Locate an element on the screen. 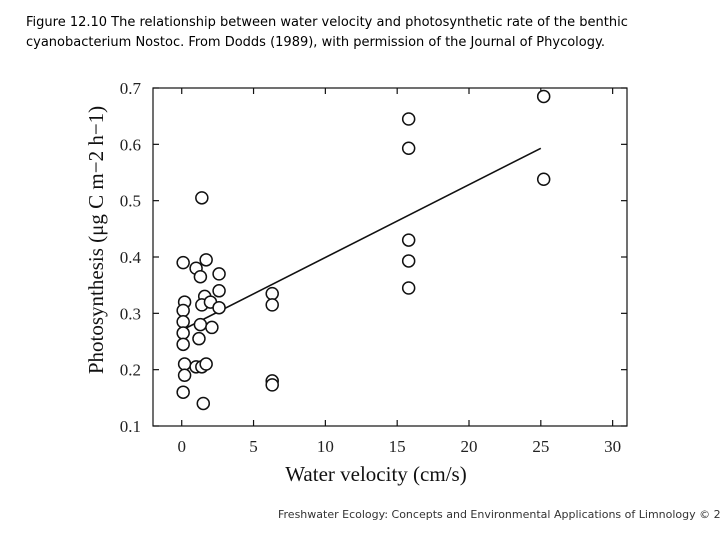 The width and height of the screenshot is (720, 540). x-tick-label: 5 is located at coordinates (253, 446).